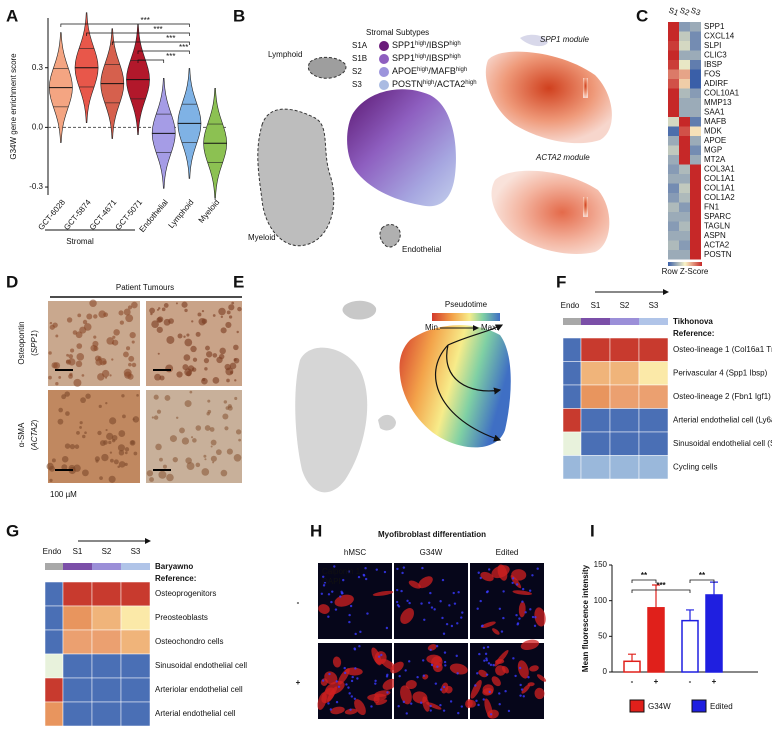 The height and width of the screenshot is (731, 772). I want to click on row-label: SAA1, so click(714, 111).